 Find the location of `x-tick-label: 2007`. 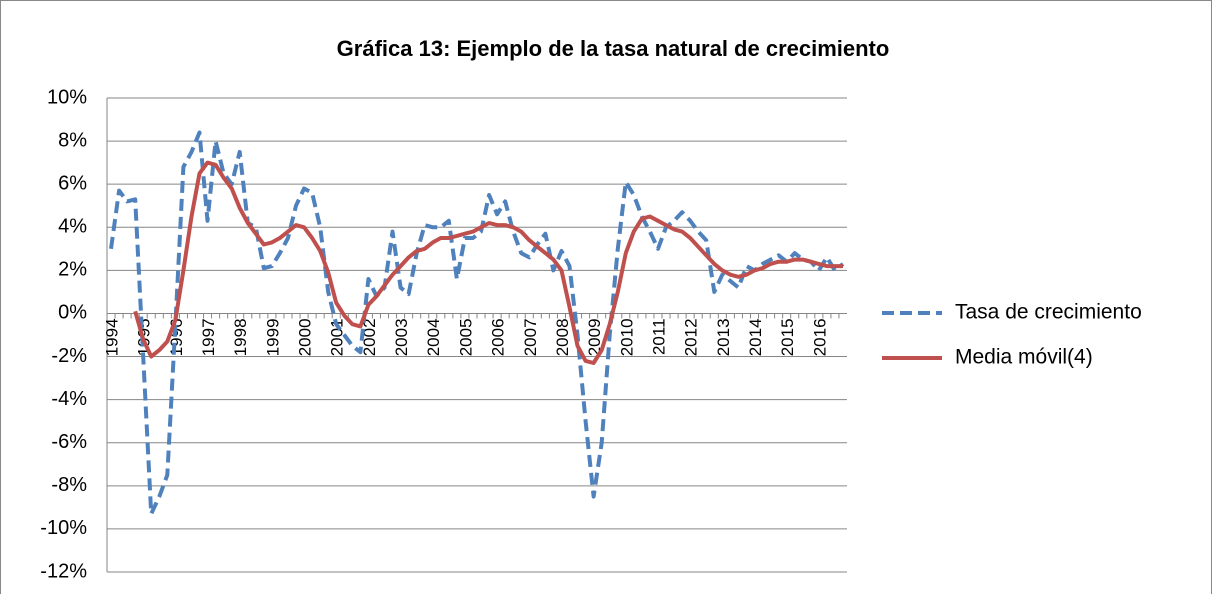

x-tick-label: 2007 is located at coordinates (530, 337).